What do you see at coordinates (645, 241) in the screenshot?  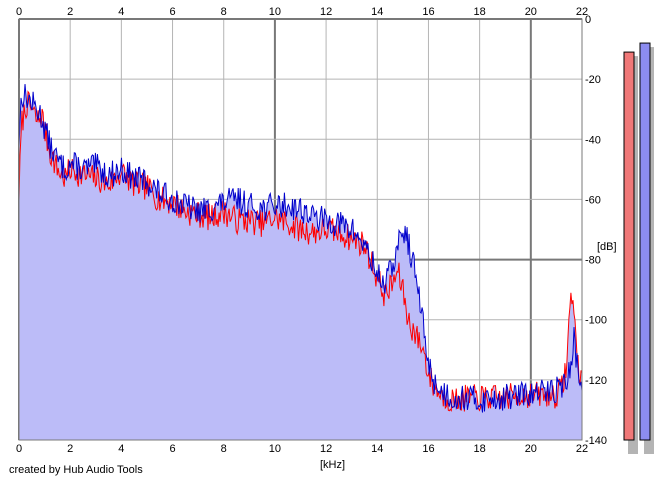 I see `level-meter-right` at bounding box center [645, 241].